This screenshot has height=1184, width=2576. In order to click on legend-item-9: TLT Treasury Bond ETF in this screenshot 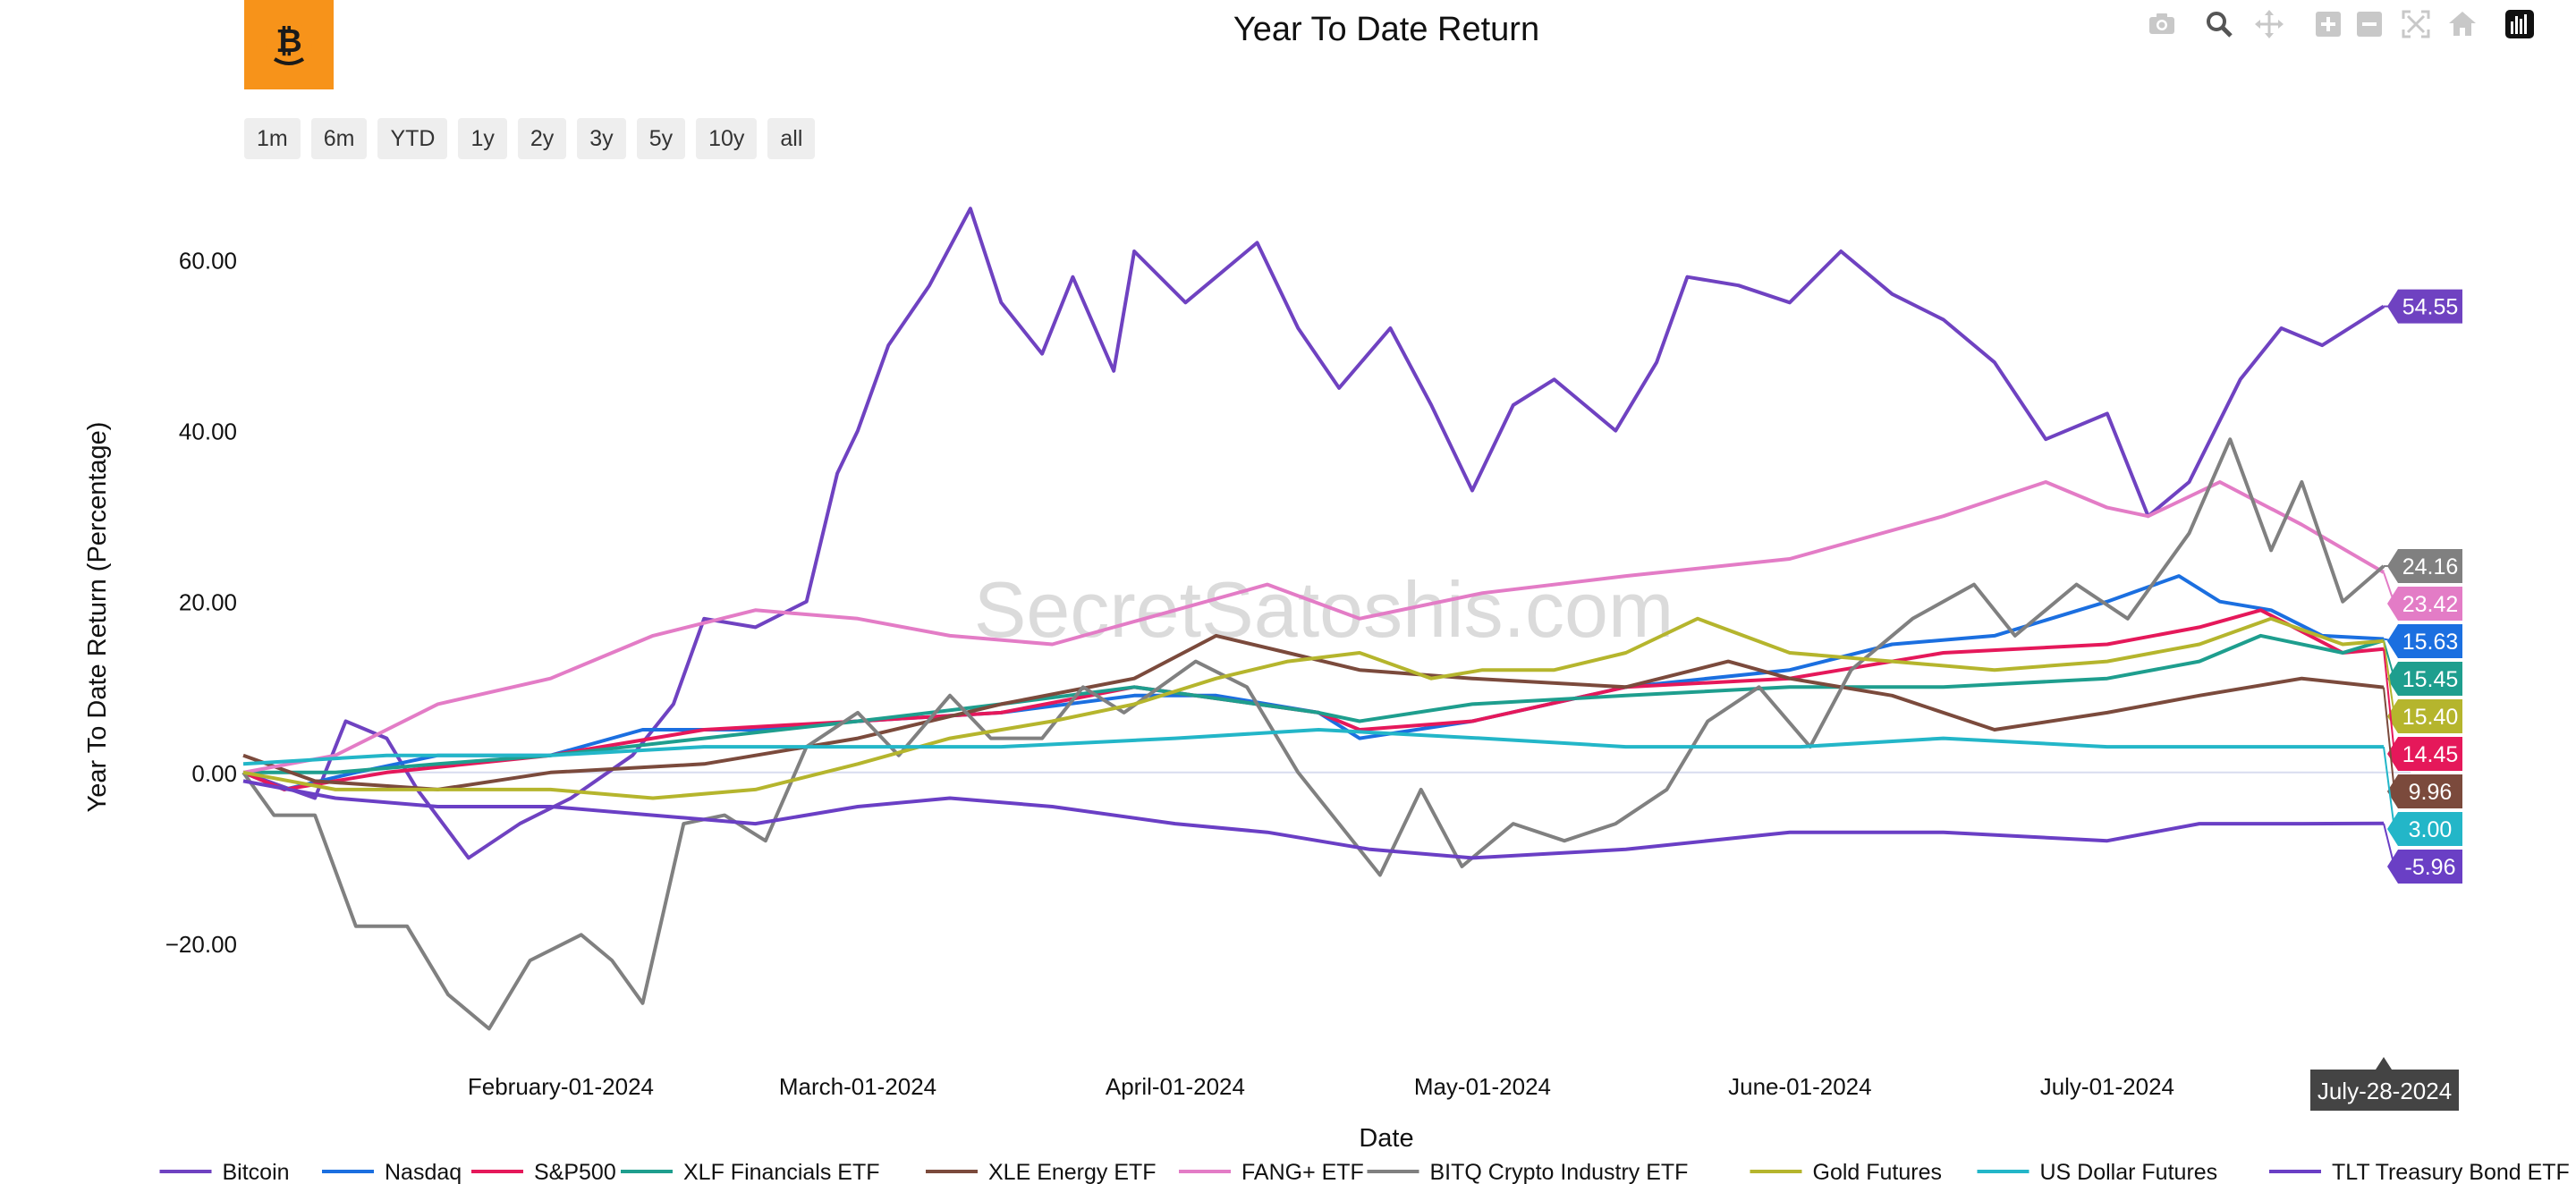, I will do `click(2419, 1172)`.